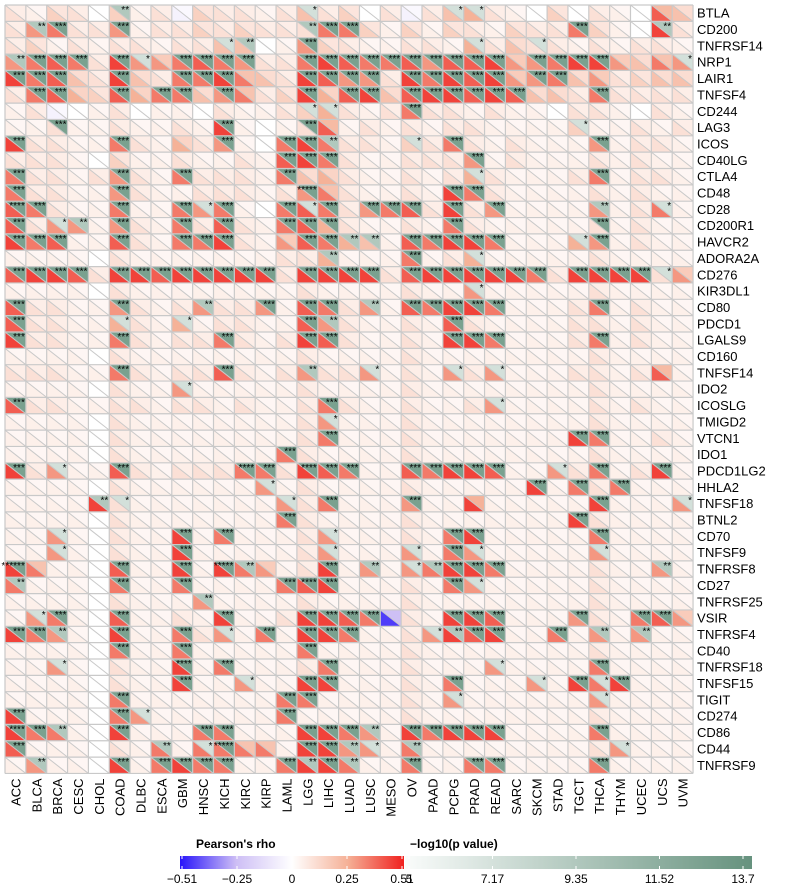 This screenshot has height=889, width=785. I want to click on heatmap-cell: **, so click(370, 307).